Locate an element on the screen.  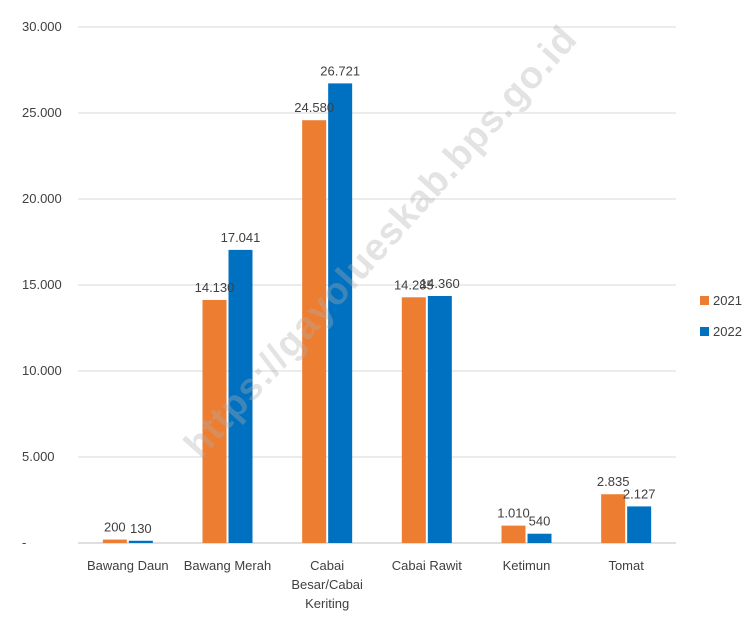
x-category-label: Cabai Rawit is located at coordinates (427, 565).